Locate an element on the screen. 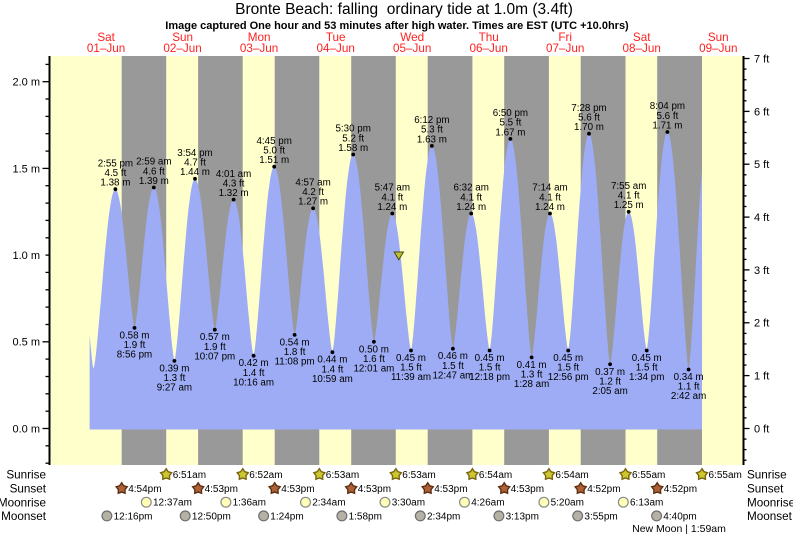  svg-text: 0.42 m is located at coordinates (254, 363).